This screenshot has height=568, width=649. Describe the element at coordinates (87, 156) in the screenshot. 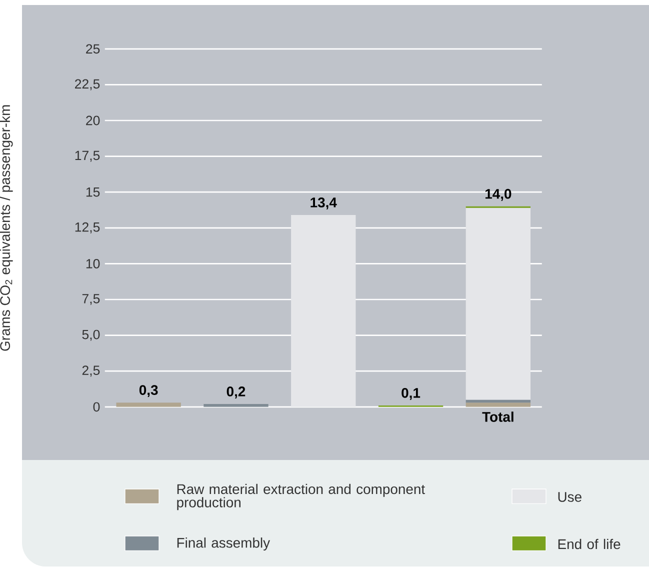

I see `y-tick-label: 17,5` at that location.